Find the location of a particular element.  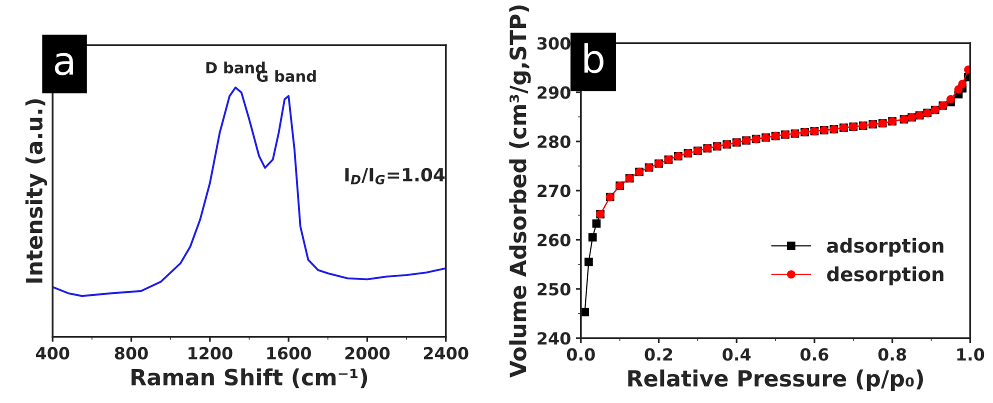

y-tick-label: 240 is located at coordinates (554, 338).